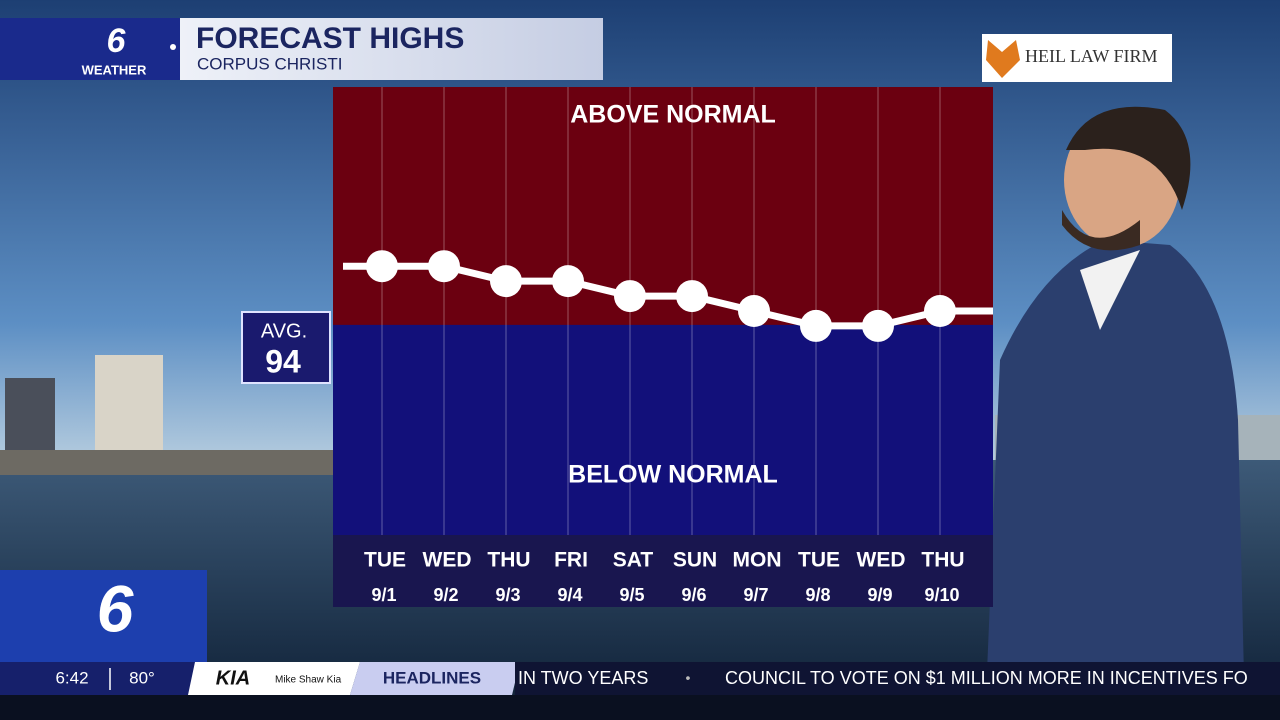  What do you see at coordinates (1003, 59) in the screenshot?
I see `sponsor-icon` at bounding box center [1003, 59].